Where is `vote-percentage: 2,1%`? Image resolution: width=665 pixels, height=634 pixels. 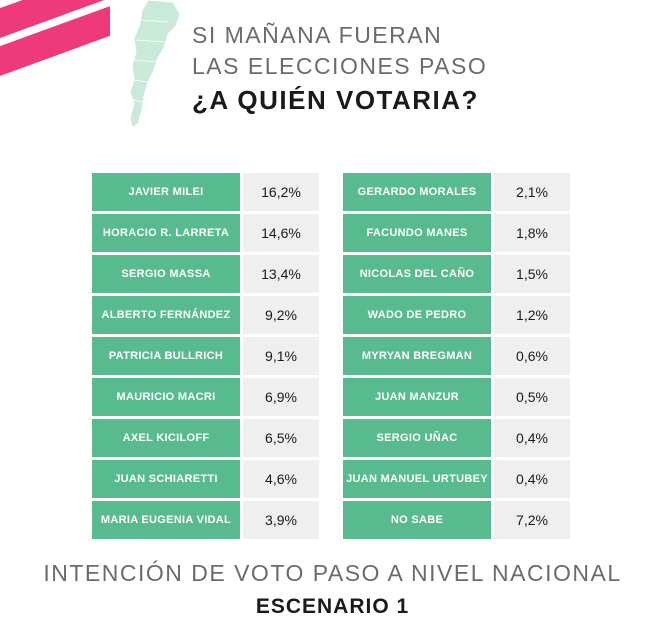
vote-percentage: 2,1% is located at coordinates (532, 193).